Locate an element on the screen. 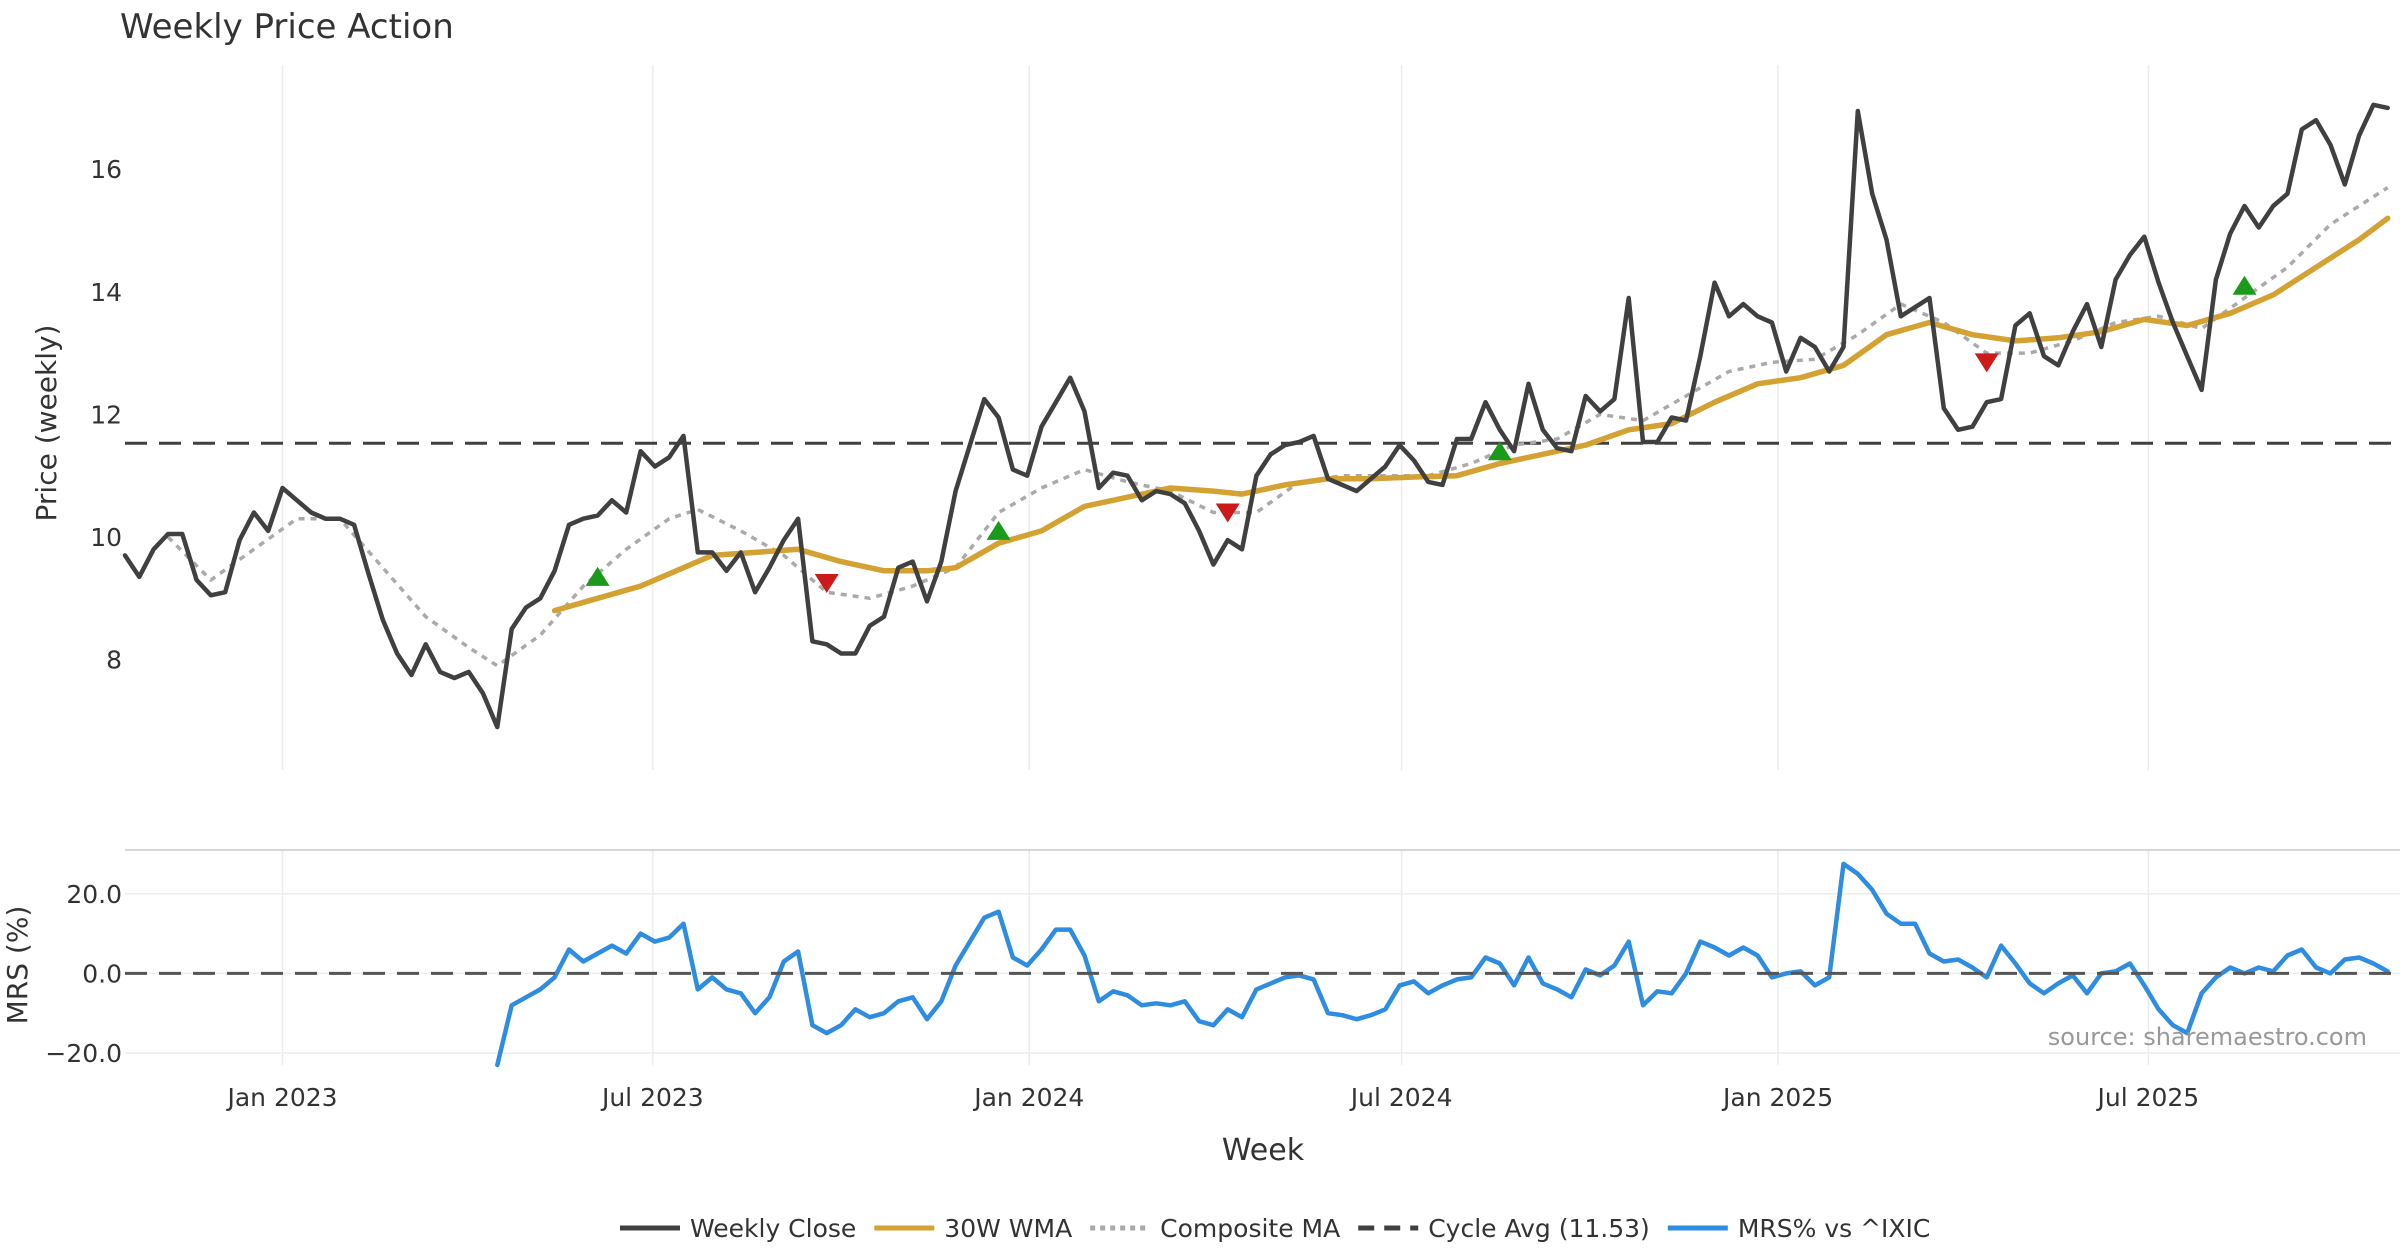 The width and height of the screenshot is (2400, 1260). x-axis-label: Week is located at coordinates (1263, 1150).